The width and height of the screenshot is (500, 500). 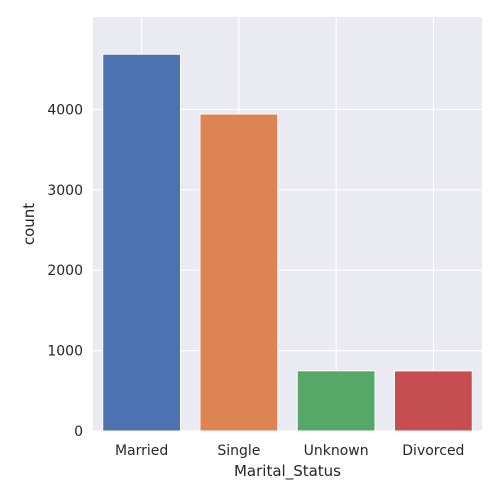 I want to click on bar-divorced, so click(x=433, y=401).